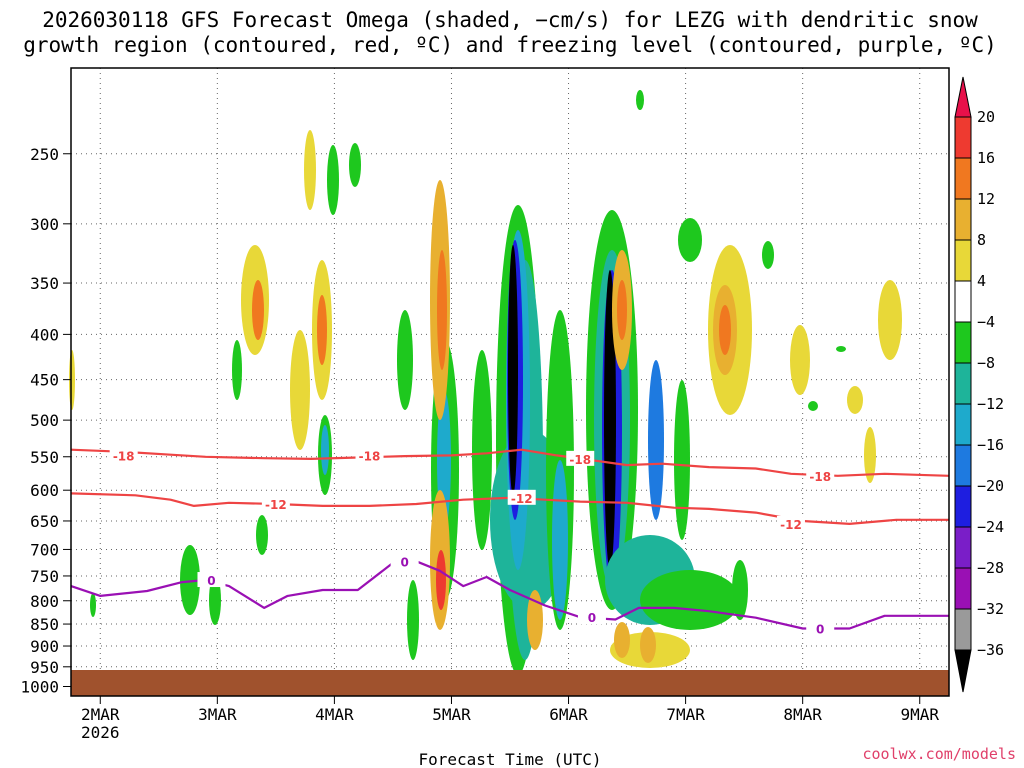 This screenshot has height=768, width=1024. What do you see at coordinates (100, 714) in the screenshot?
I see `x-tick-label-2MAR: 2MAR` at bounding box center [100, 714].